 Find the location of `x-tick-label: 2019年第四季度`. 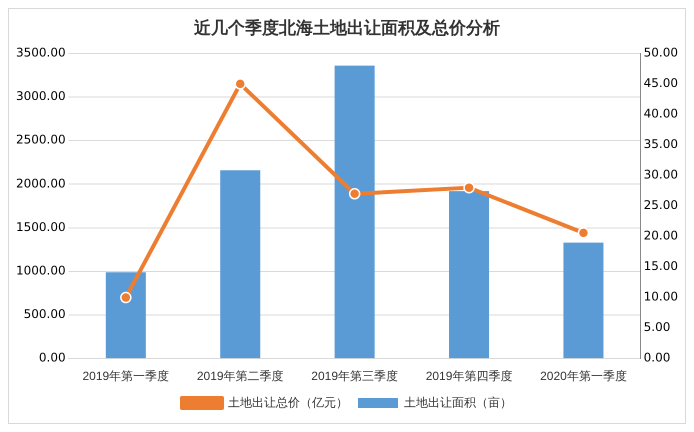

x-tick-label: 2019年第四季度 is located at coordinates (469, 376).